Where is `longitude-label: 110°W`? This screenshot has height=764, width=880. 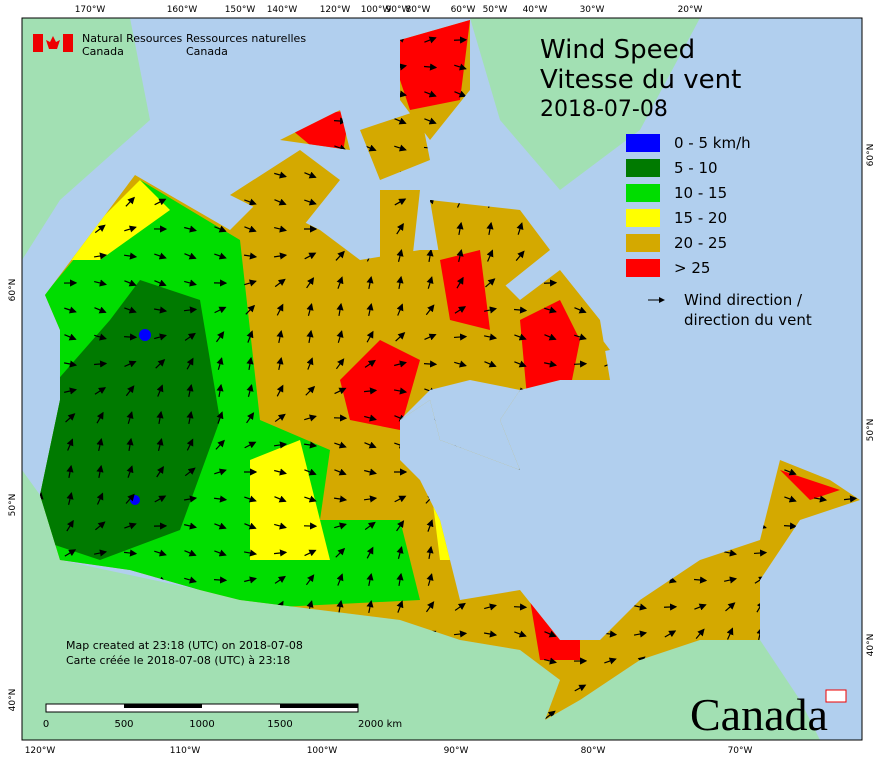 longitude-label: 110°W is located at coordinates (185, 751).